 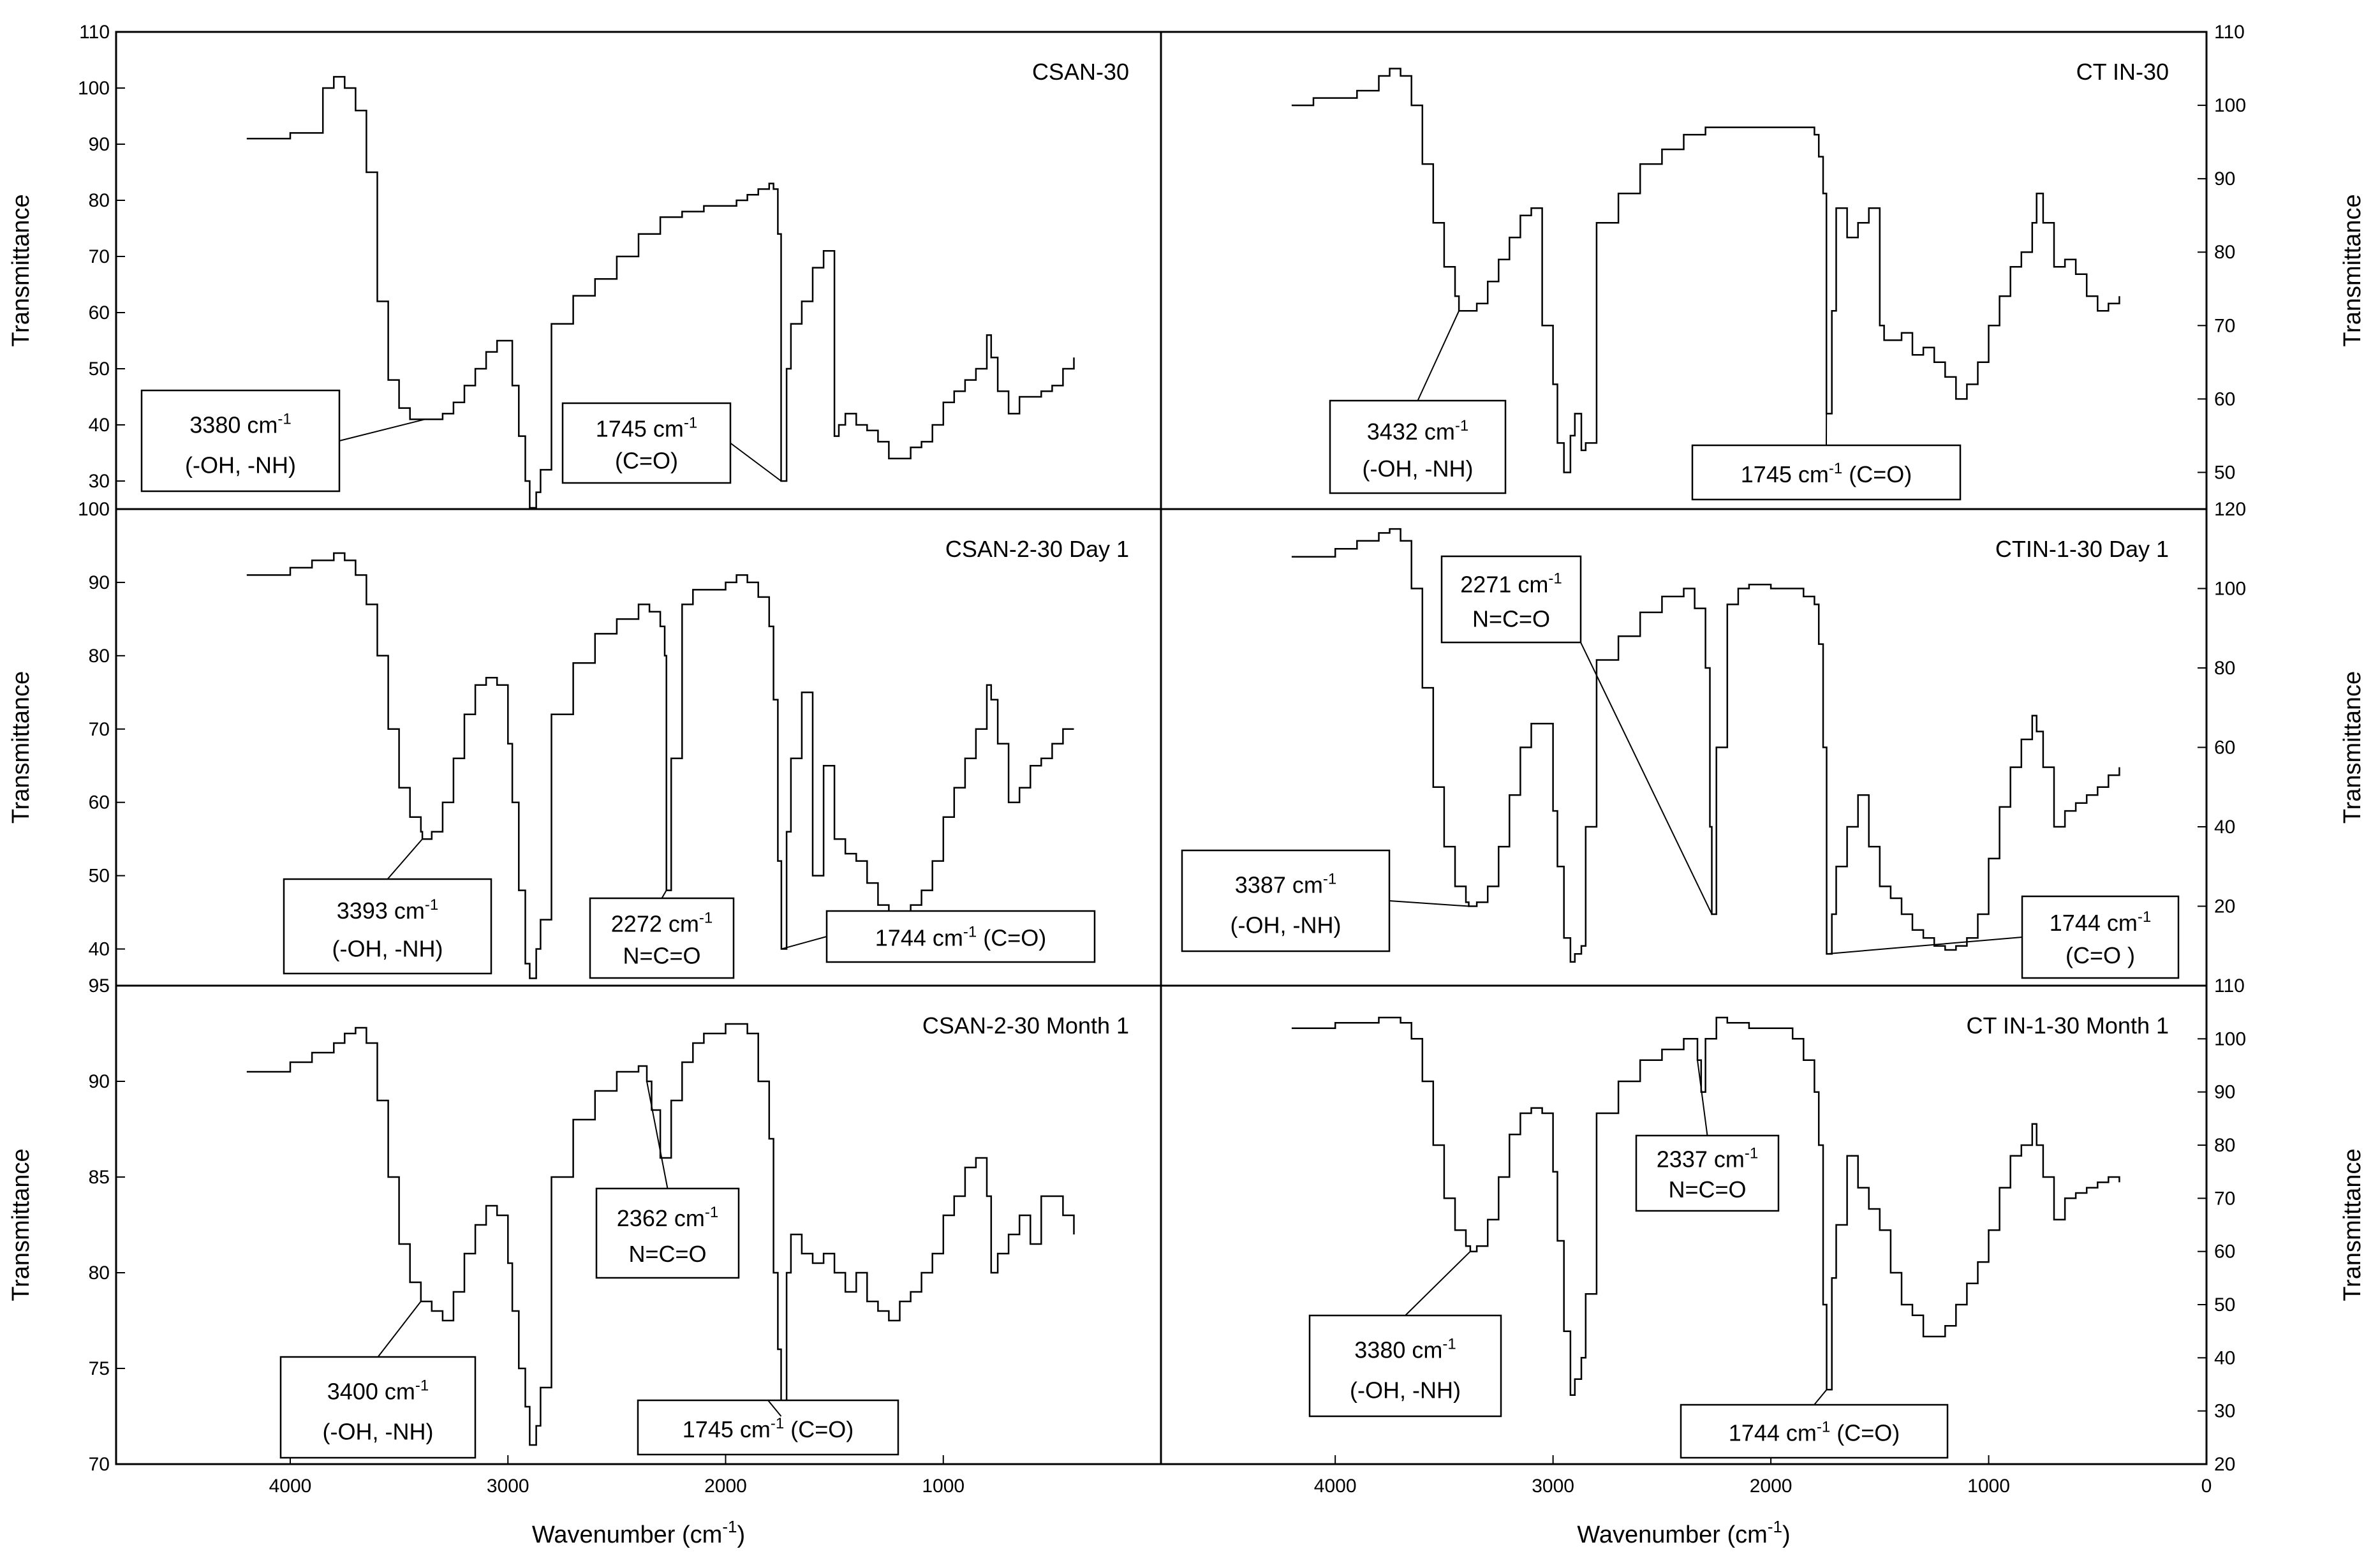 I want to click on annotation-wavenumber: 2271 cm-1, so click(x=1511, y=584).